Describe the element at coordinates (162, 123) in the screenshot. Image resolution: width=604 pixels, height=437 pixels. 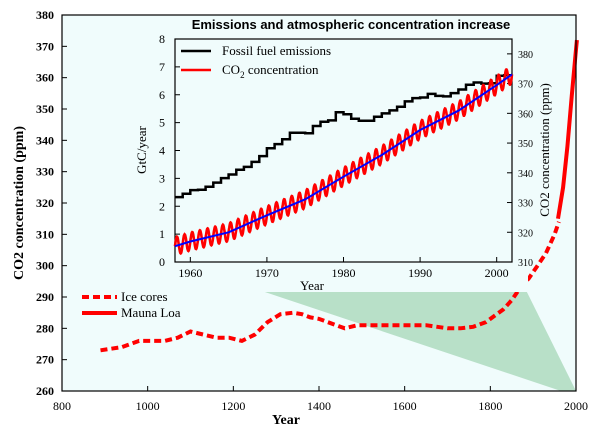
I see `inset-y-tick-label: 5` at that location.